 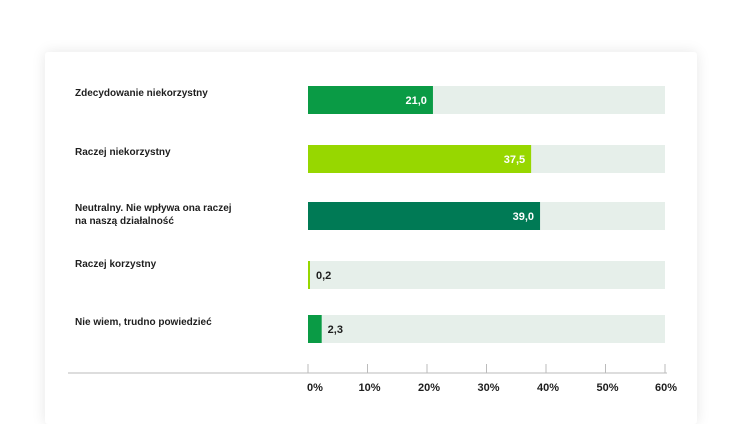 I want to click on category-label-line: Neutralny. Nie wpływa ona raczej, so click(x=153, y=208).